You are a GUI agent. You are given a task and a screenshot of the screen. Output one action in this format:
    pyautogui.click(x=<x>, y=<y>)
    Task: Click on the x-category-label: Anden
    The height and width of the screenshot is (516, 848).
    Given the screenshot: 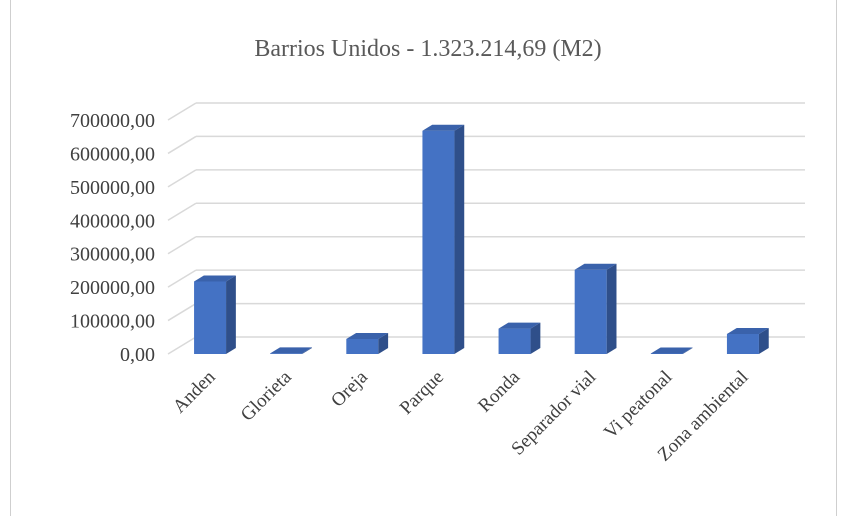 What is the action you would take?
    pyautogui.click(x=194, y=391)
    